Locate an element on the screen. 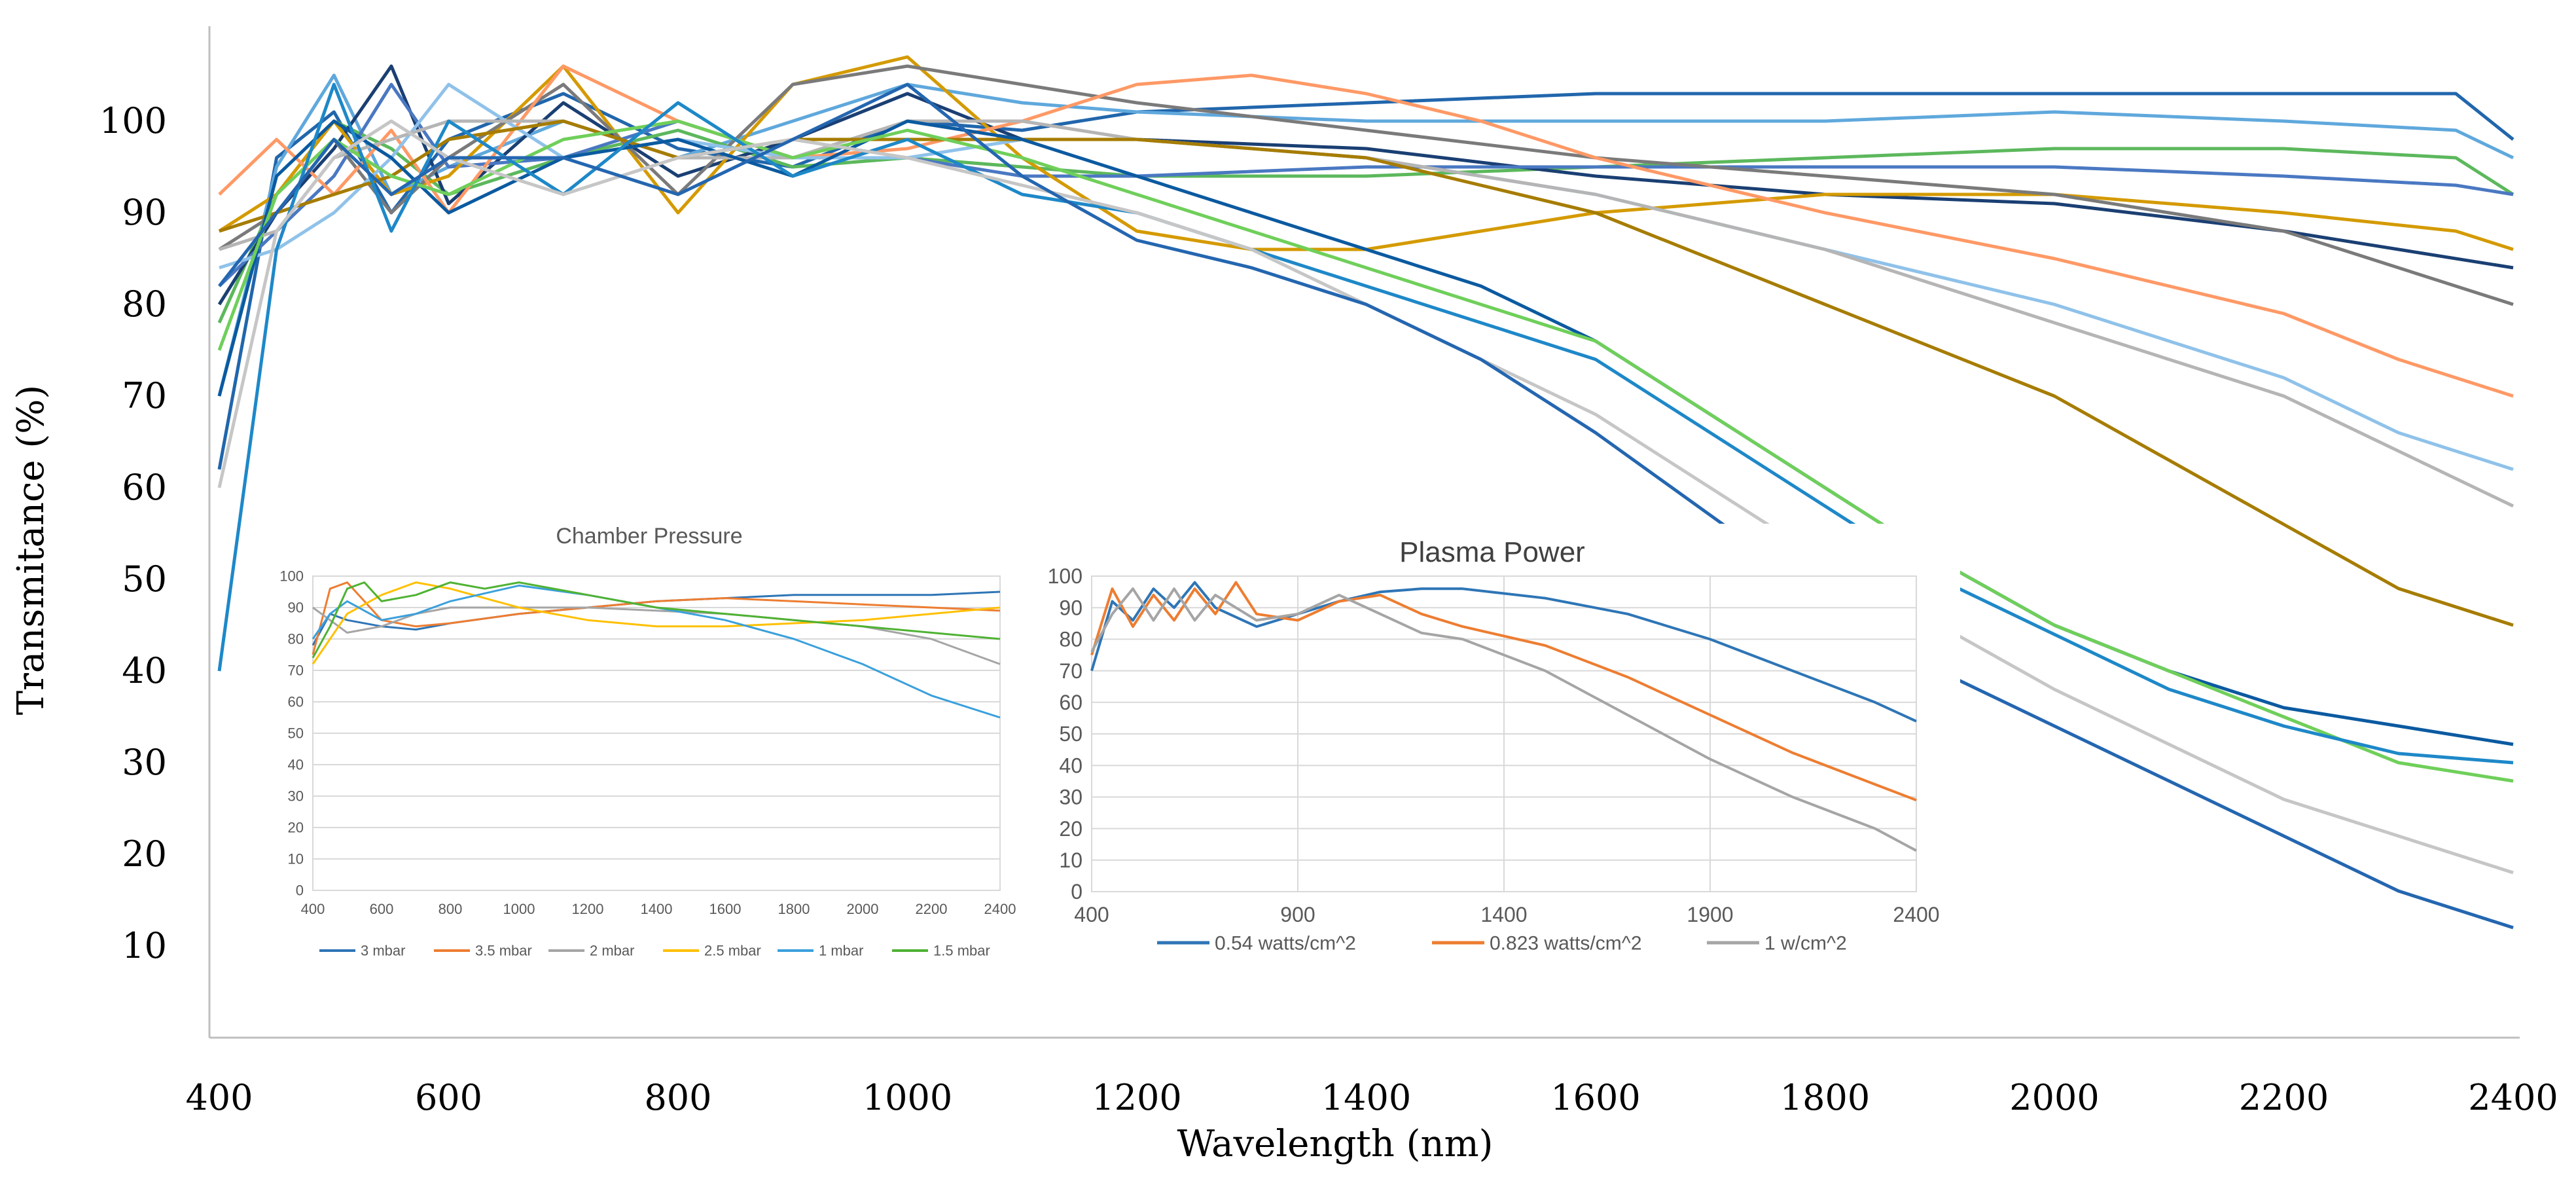  main-y-tick-label: 30 is located at coordinates (144, 762).